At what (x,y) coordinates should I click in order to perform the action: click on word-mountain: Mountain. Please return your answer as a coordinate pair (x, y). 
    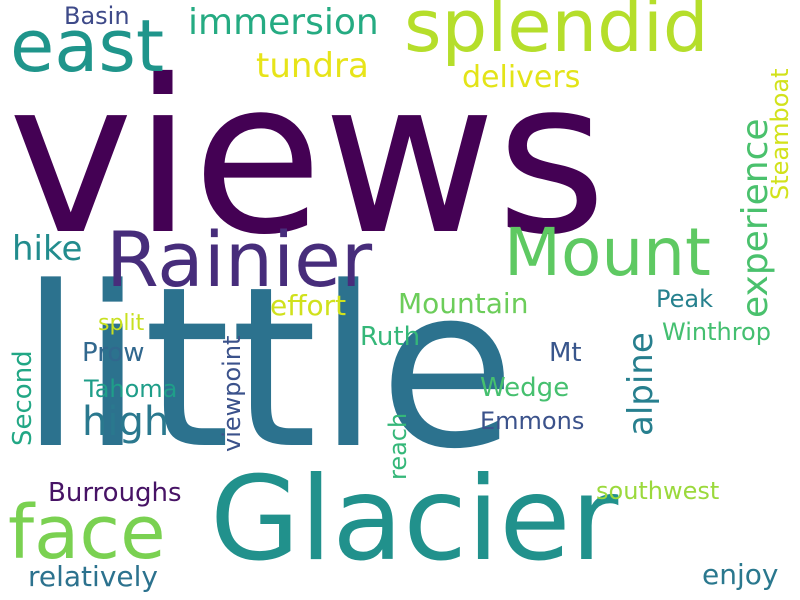
    Looking at the image, I should click on (463, 303).